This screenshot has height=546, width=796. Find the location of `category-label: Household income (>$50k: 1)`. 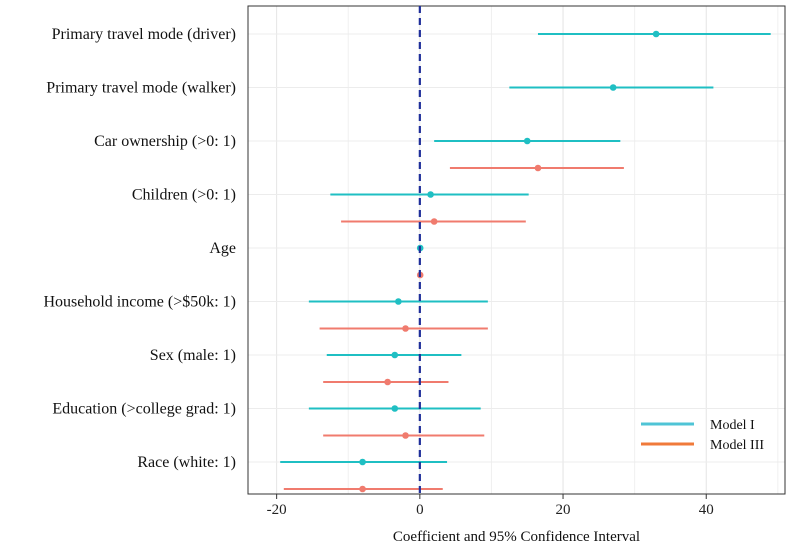

category-label: Household income (>$50k: 1) is located at coordinates (139, 302).